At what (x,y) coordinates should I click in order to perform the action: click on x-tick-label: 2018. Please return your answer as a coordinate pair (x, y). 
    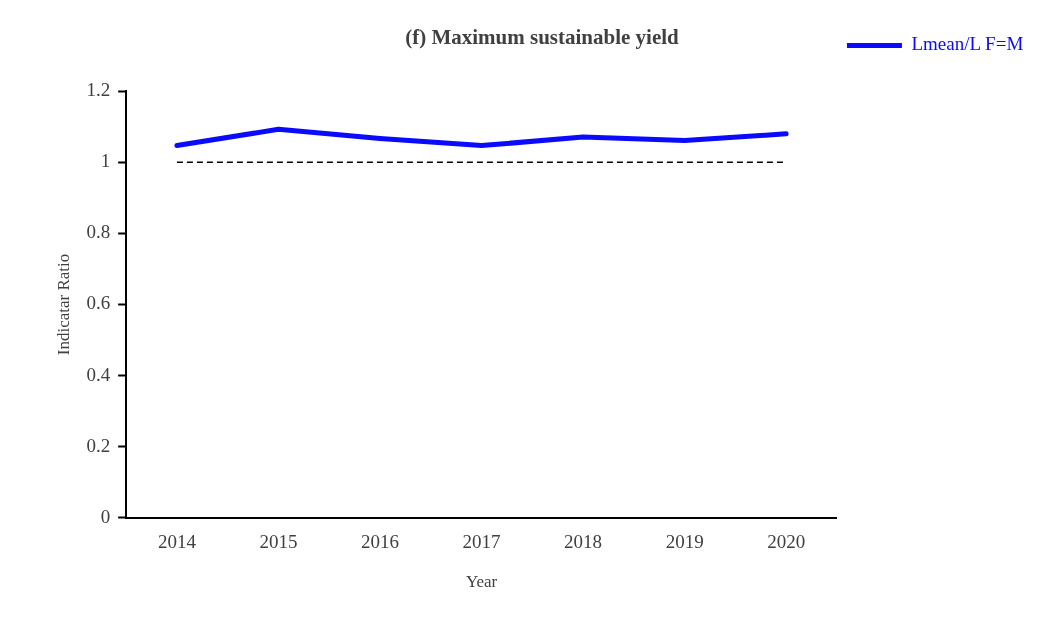
    Looking at the image, I should click on (583, 542).